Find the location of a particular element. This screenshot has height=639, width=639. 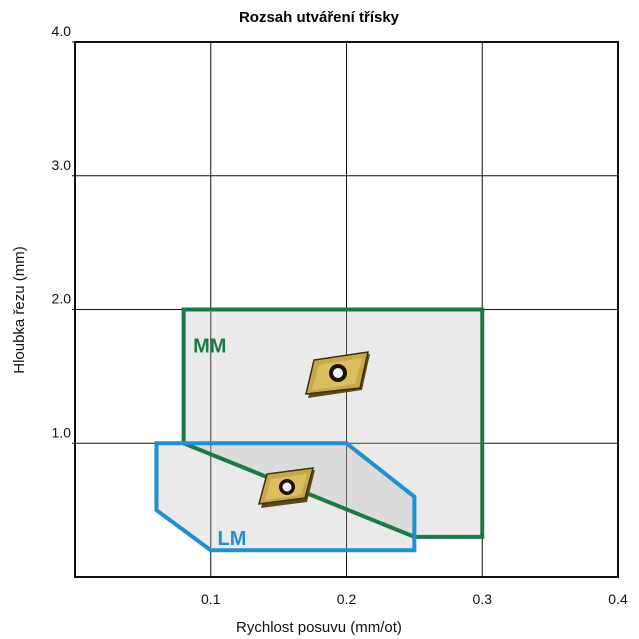

x-axis: 0.1 0.2 0.3 0.4 is located at coordinates (414, 599).